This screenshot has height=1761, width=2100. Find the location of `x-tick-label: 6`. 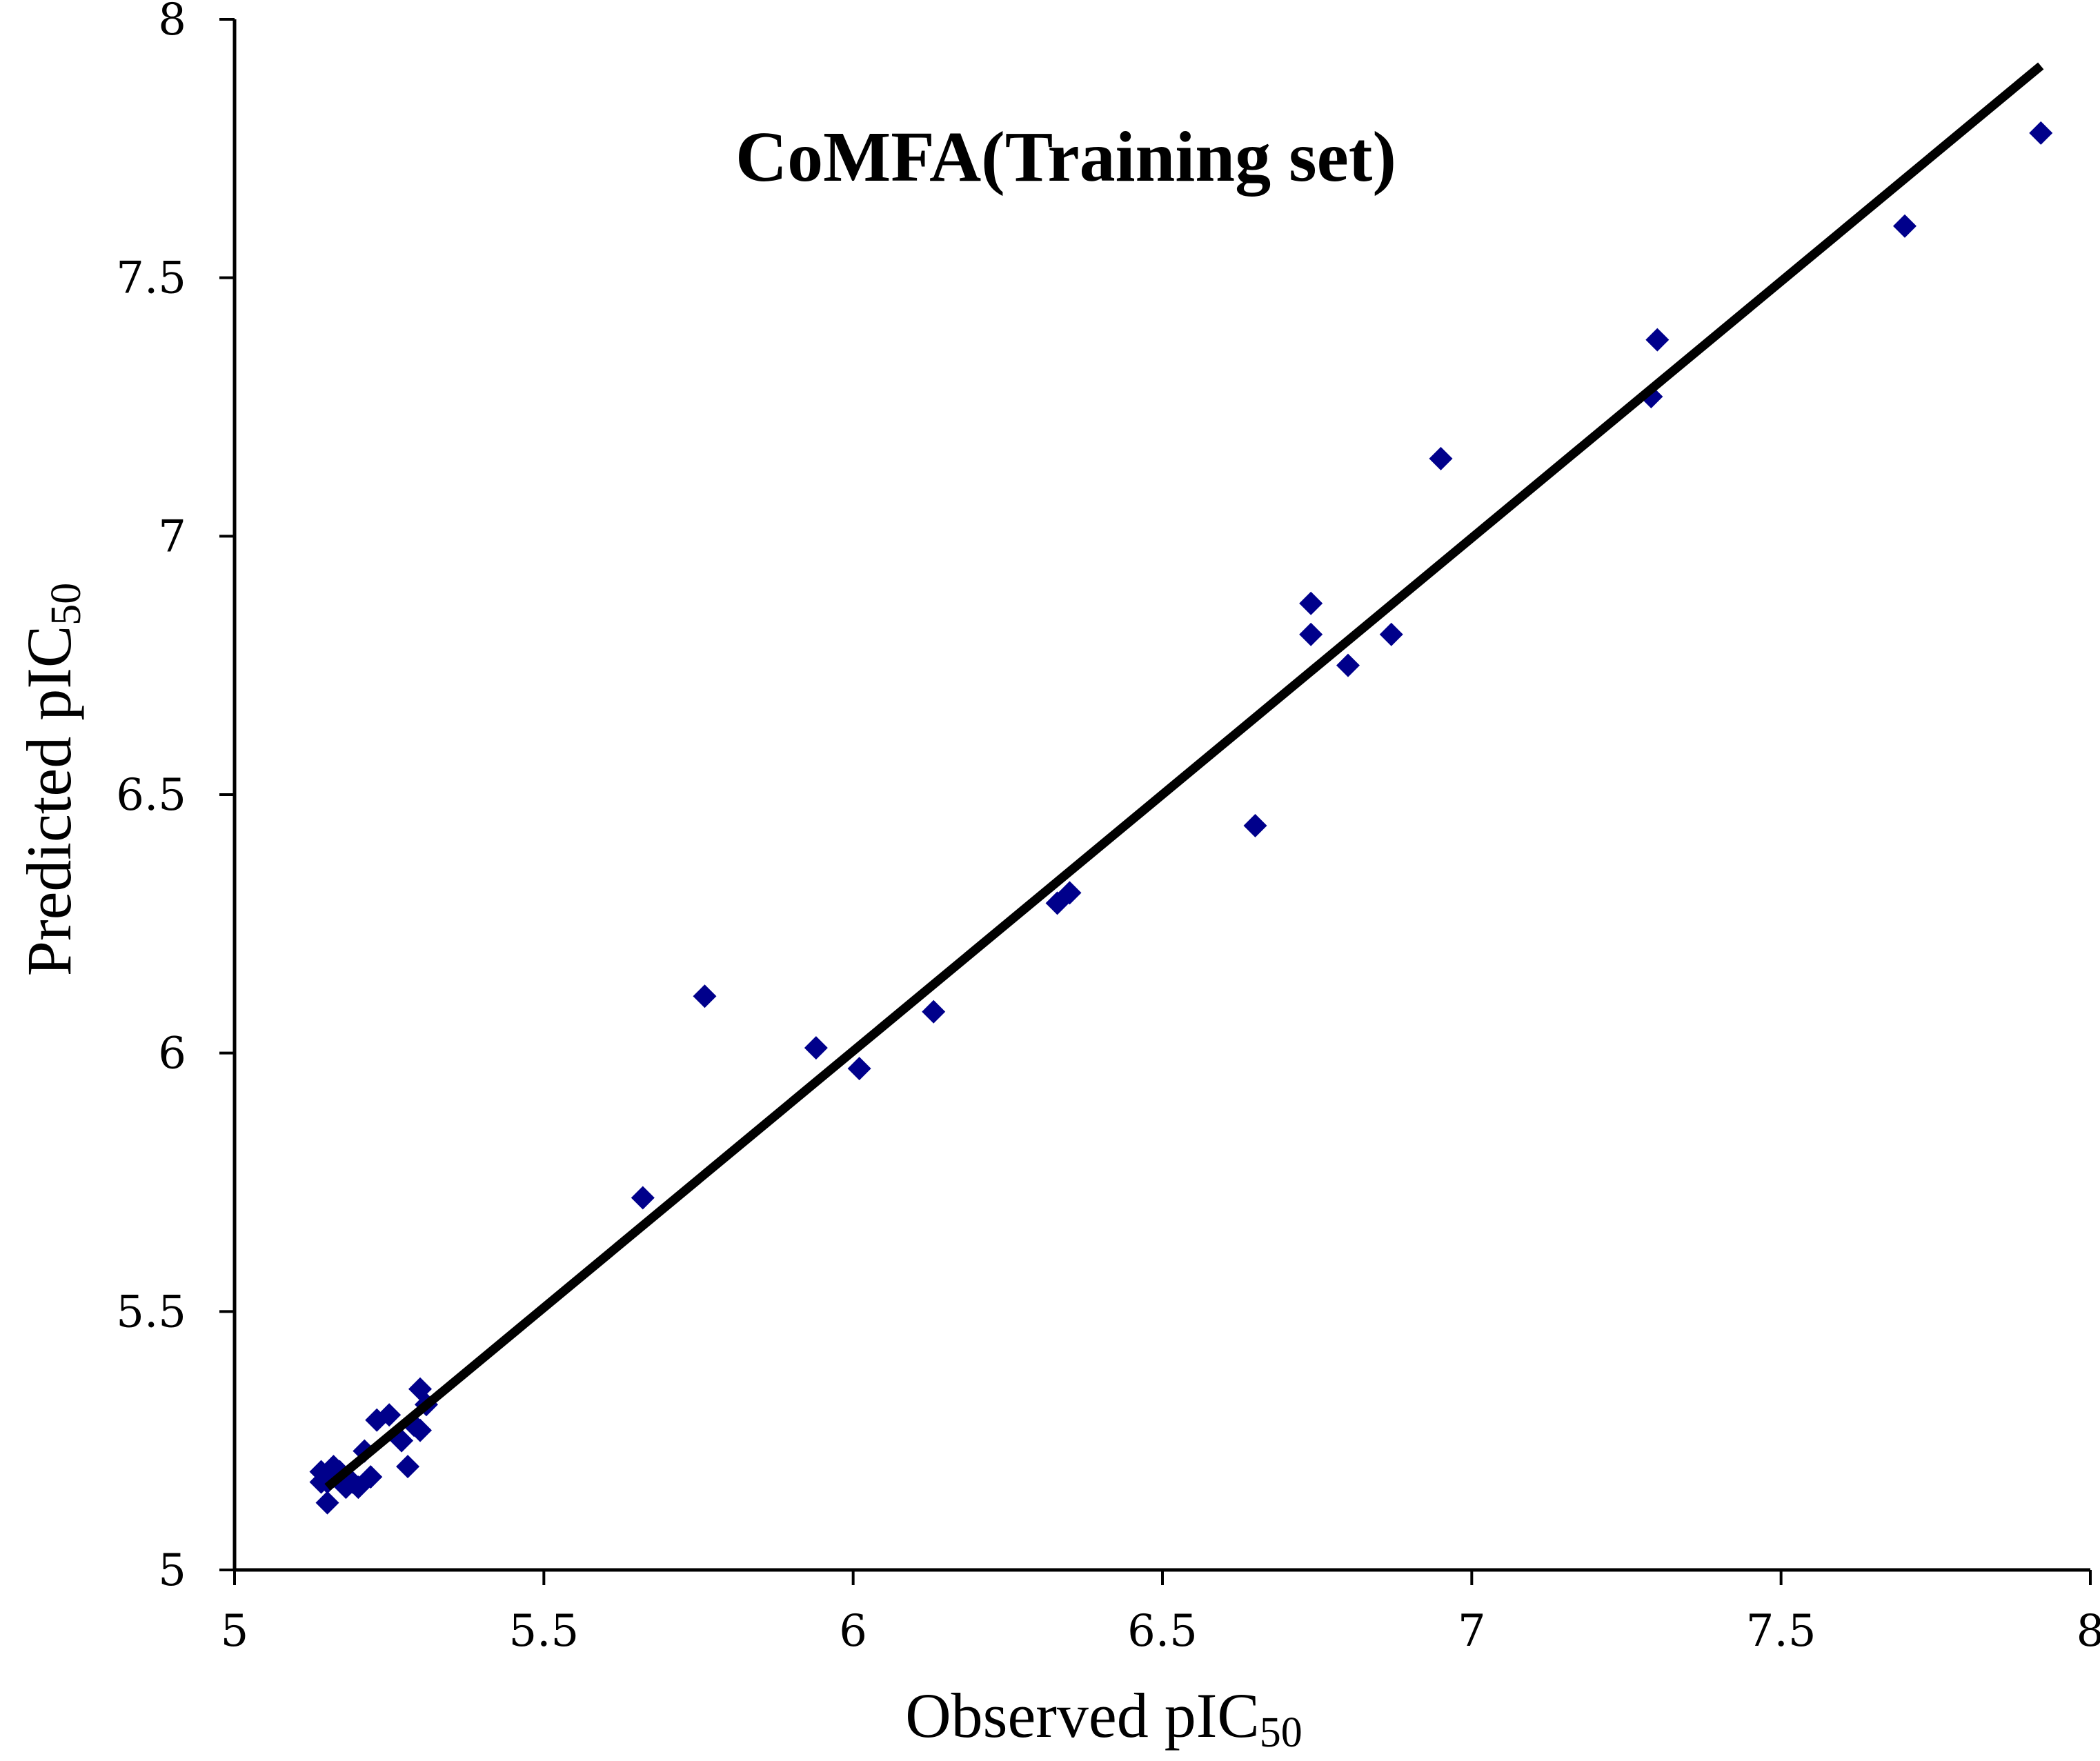

x-tick-label: 6 is located at coordinates (853, 1631).